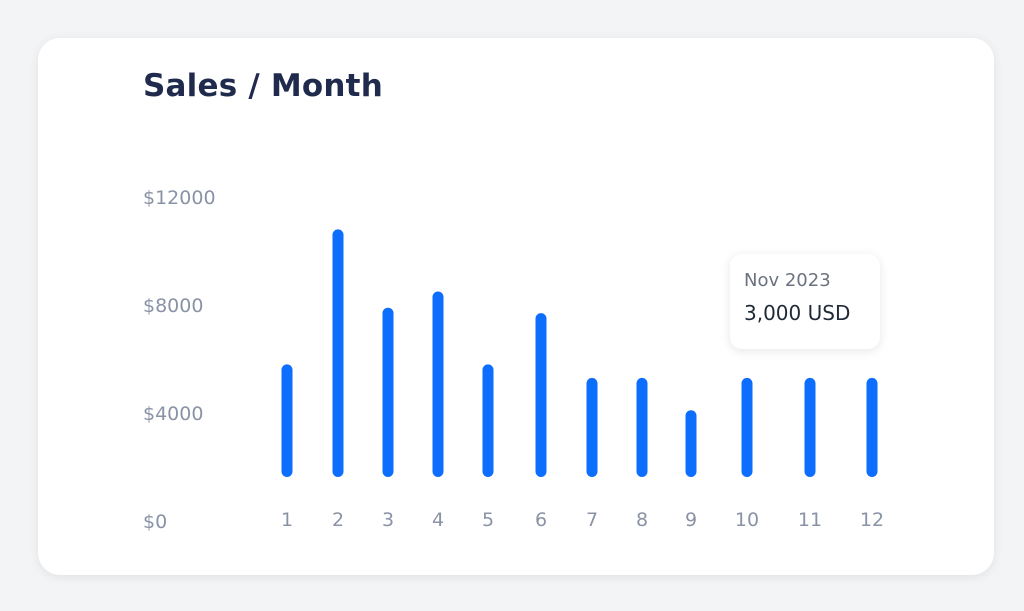 Image resolution: width=1024 pixels, height=611 pixels. I want to click on y-tick-label: $4000, so click(173, 414).